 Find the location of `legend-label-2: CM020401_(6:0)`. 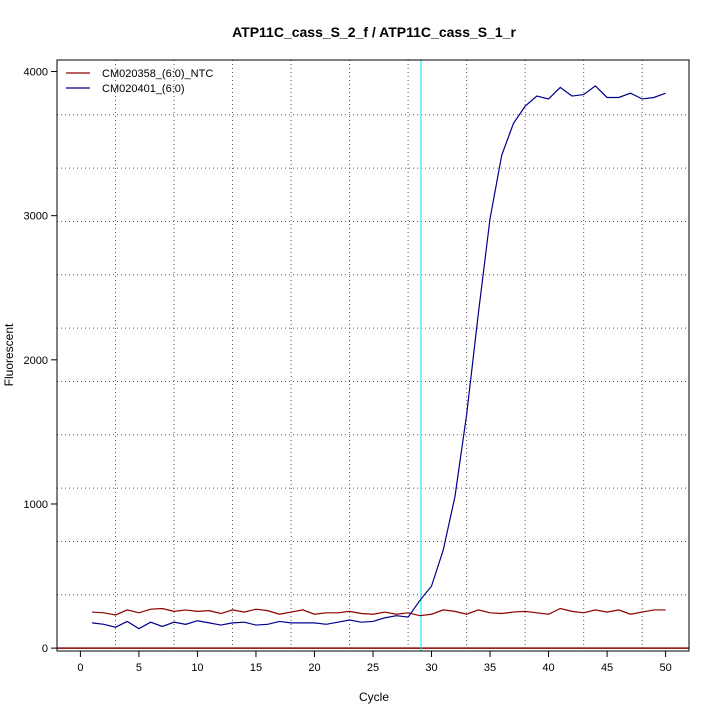

legend-label-2: CM020401_(6:0) is located at coordinates (143, 89).